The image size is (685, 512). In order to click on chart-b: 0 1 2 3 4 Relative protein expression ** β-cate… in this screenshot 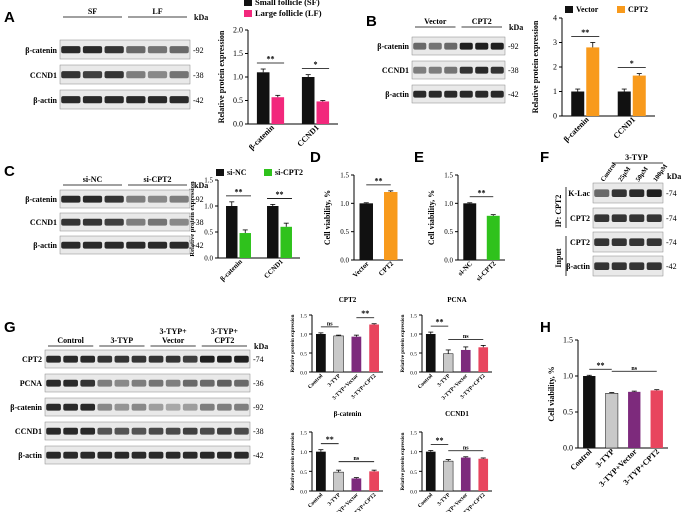, I will do `click(593, 74)`.